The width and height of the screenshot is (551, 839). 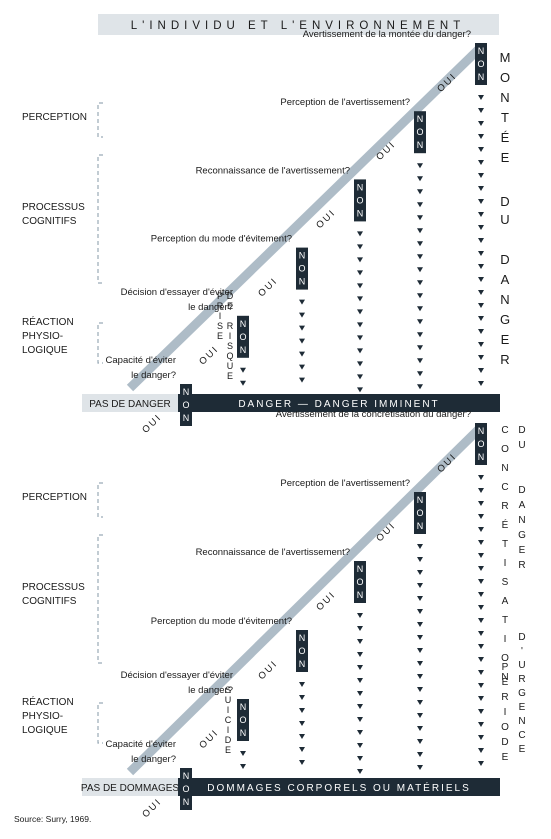 I want to click on risk-label: S, so click(x=230, y=346).